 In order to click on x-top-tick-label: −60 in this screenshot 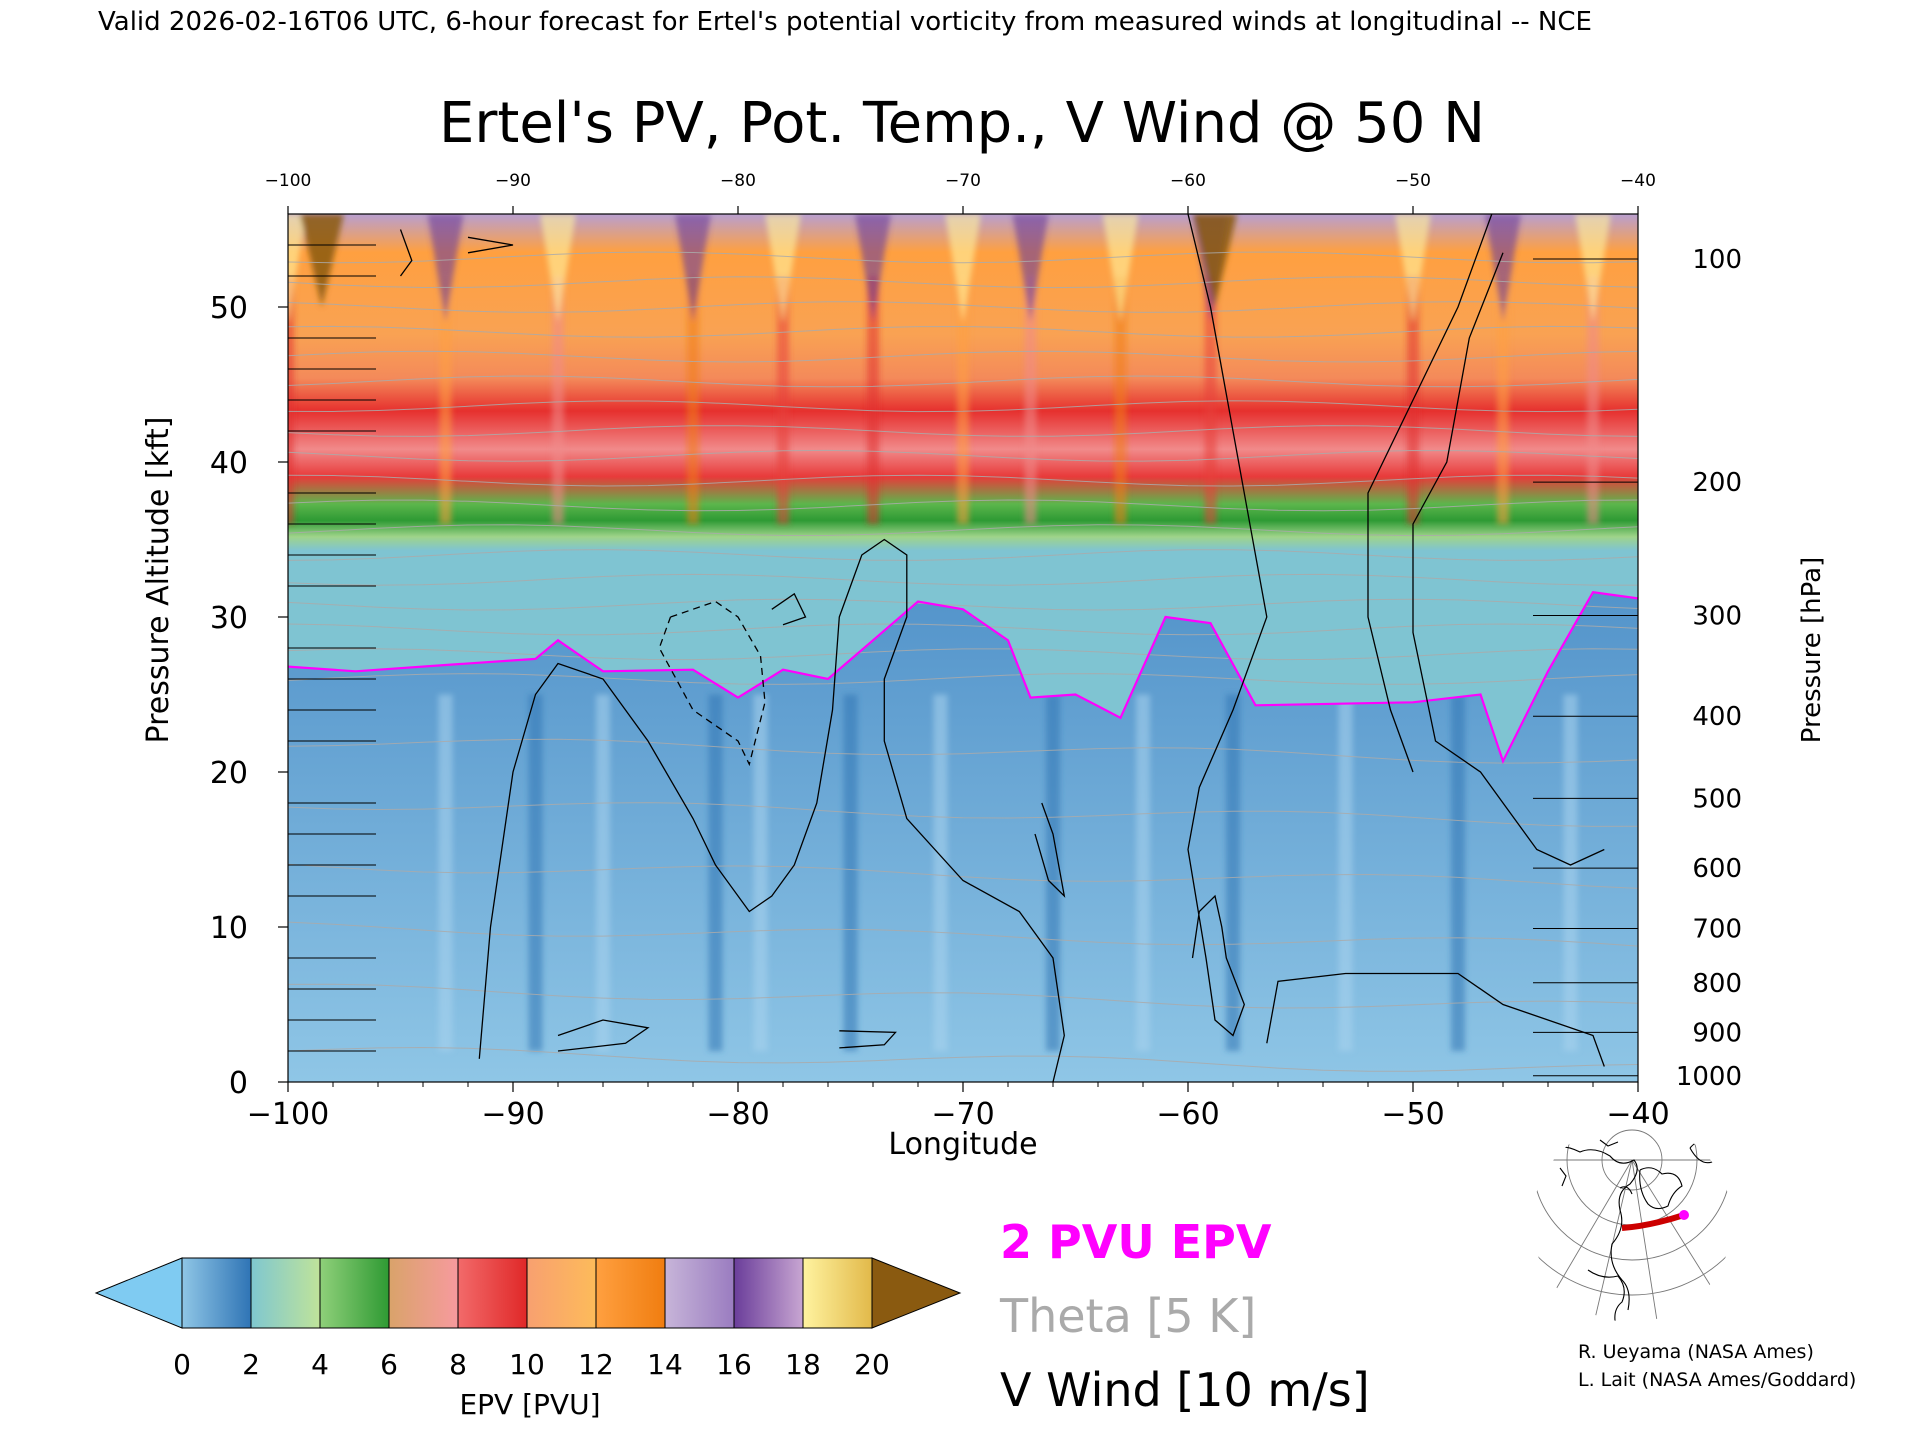, I will do `click(1188, 181)`.